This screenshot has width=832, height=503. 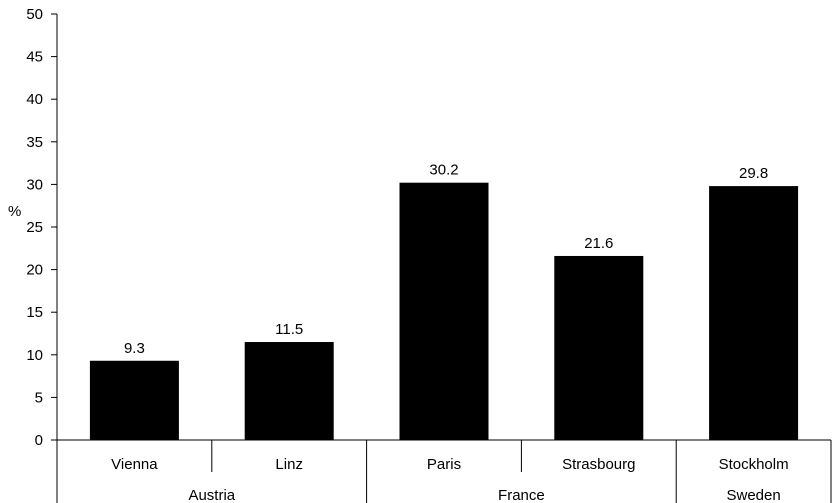 What do you see at coordinates (14, 211) in the screenshot?
I see `y-axis-title: %` at bounding box center [14, 211].